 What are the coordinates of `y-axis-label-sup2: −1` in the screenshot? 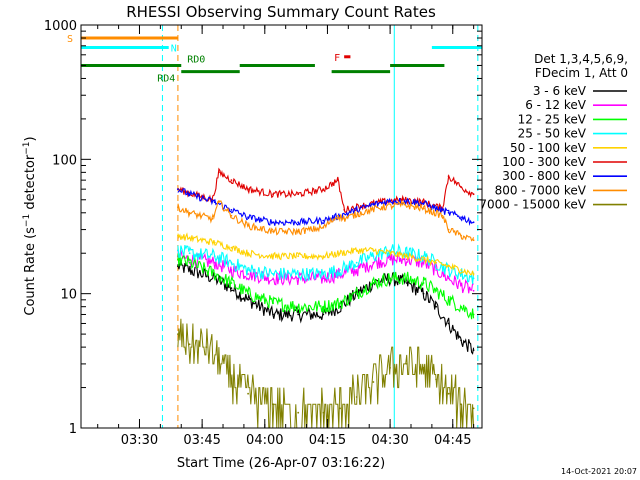 It's located at (27, 147).